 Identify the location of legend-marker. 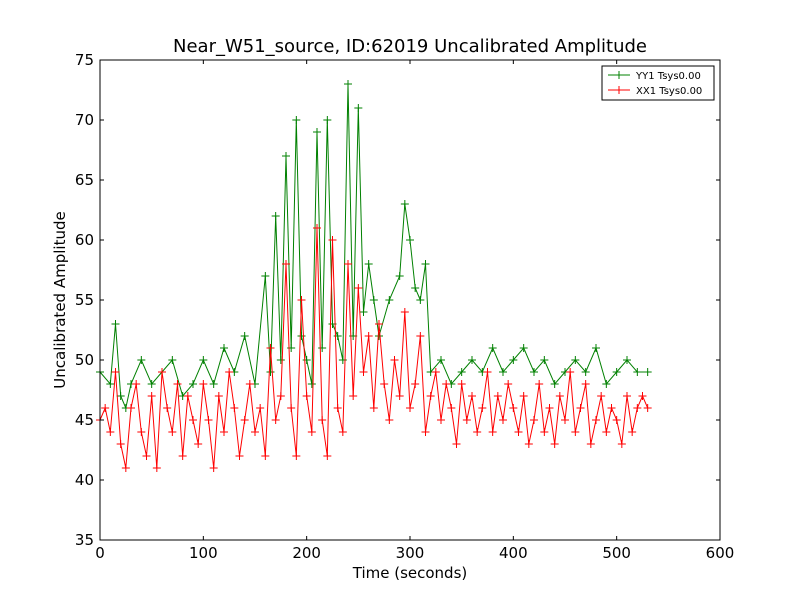
(619, 90).